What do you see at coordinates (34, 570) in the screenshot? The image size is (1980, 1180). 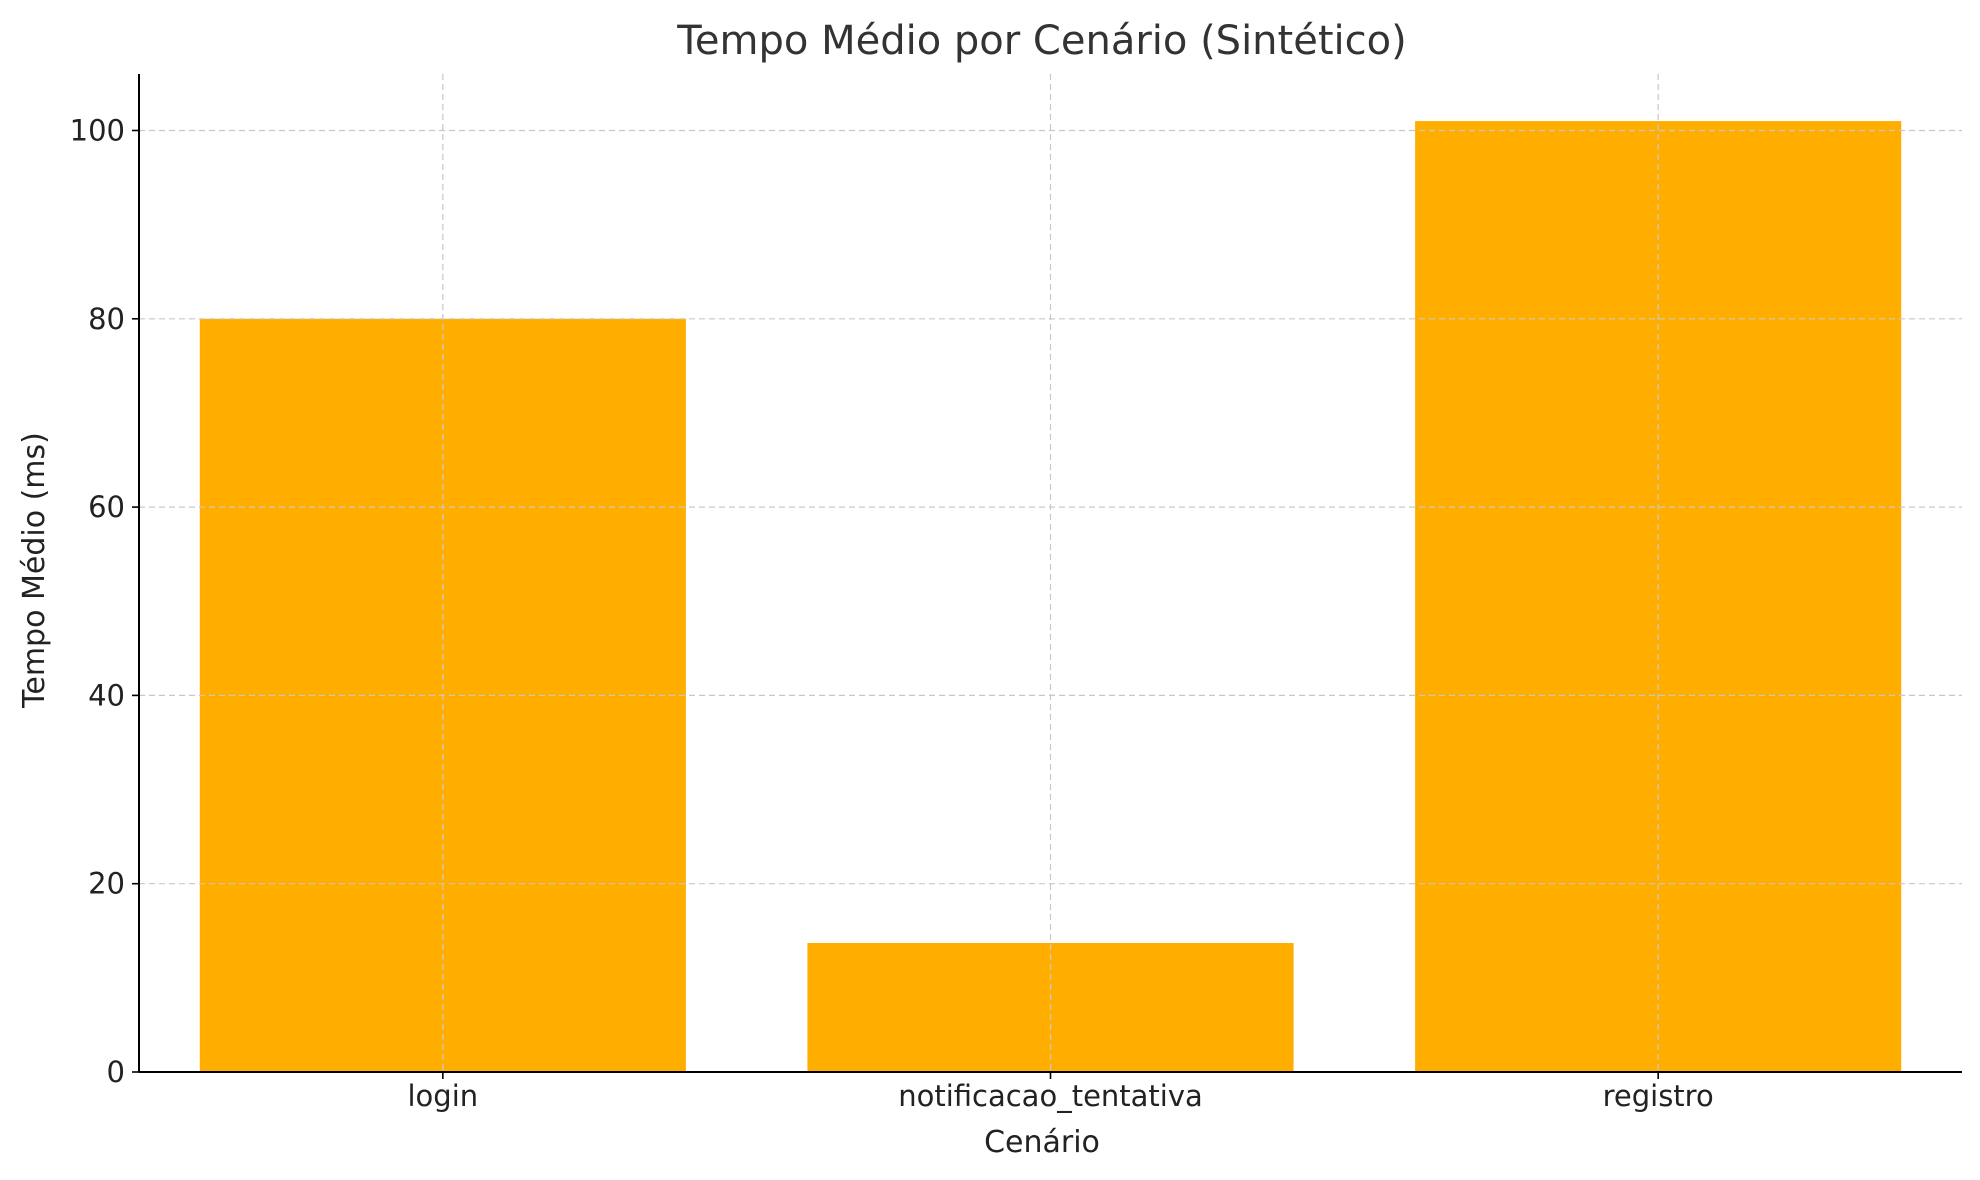 I see `y-axis-label: Tempo Médio (ms)` at bounding box center [34, 570].